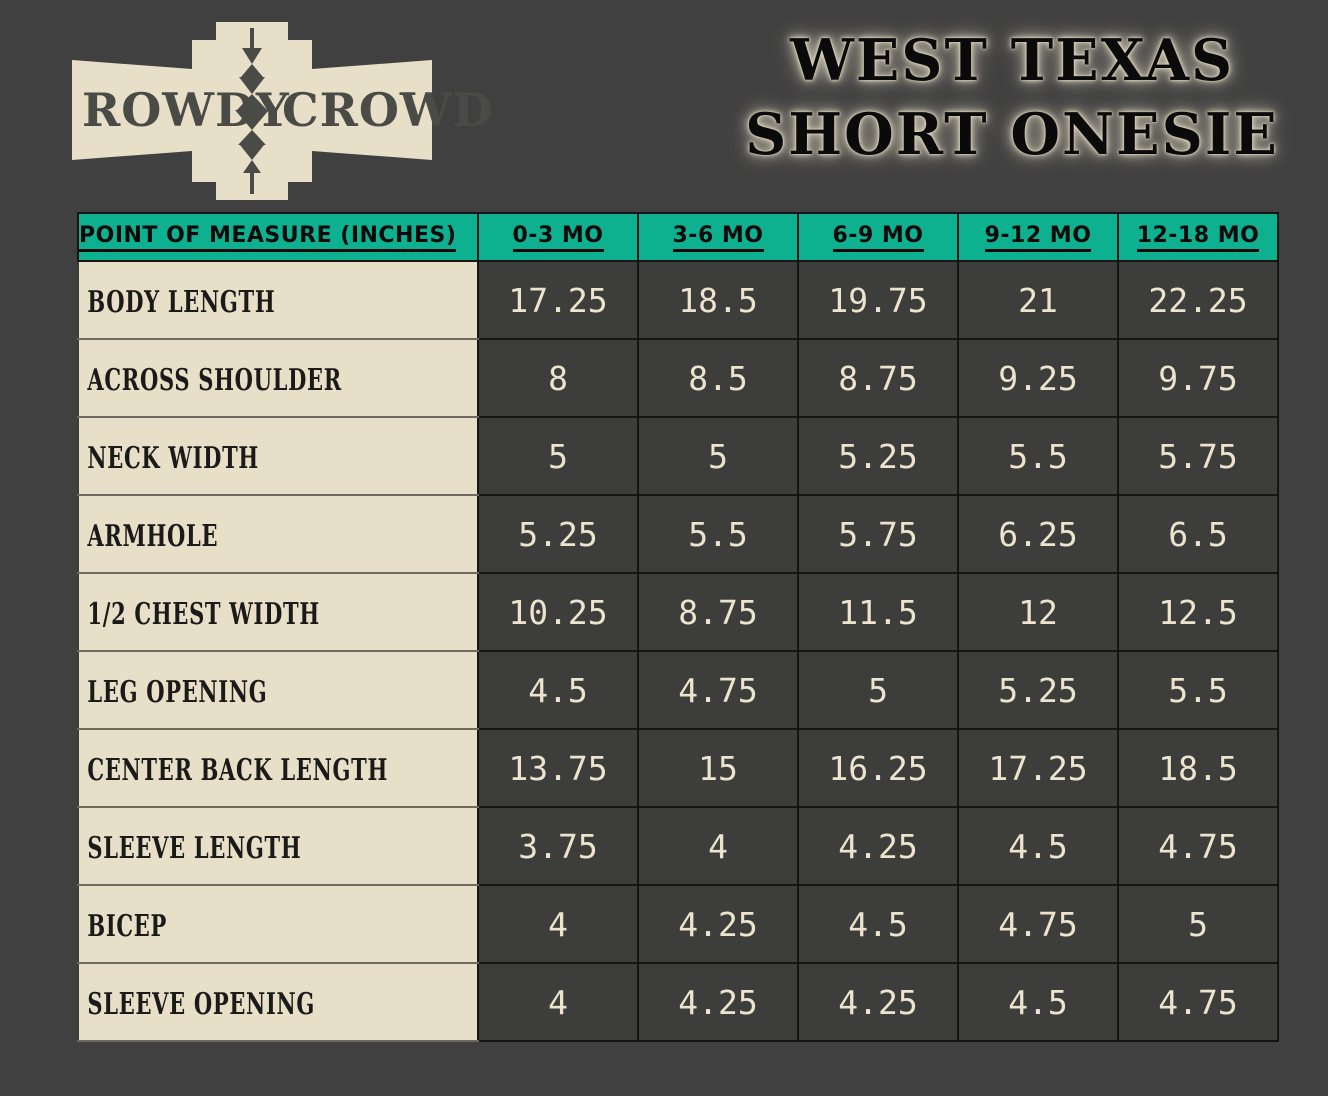 Image resolution: width=1328 pixels, height=1096 pixels. Describe the element at coordinates (558, 846) in the screenshot. I see `measurement-value-cell: 3.75` at that location.